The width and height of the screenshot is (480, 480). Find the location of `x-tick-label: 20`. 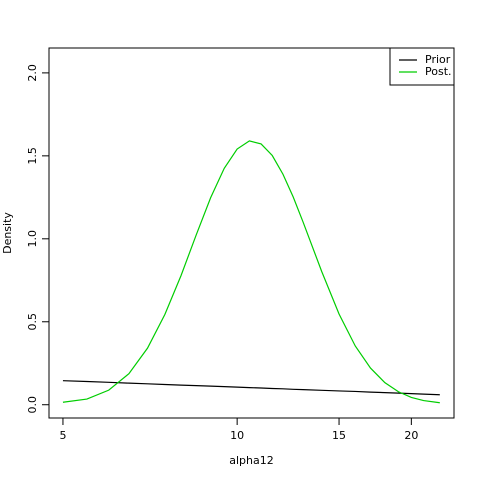

x-tick-label: 20 is located at coordinates (411, 435).